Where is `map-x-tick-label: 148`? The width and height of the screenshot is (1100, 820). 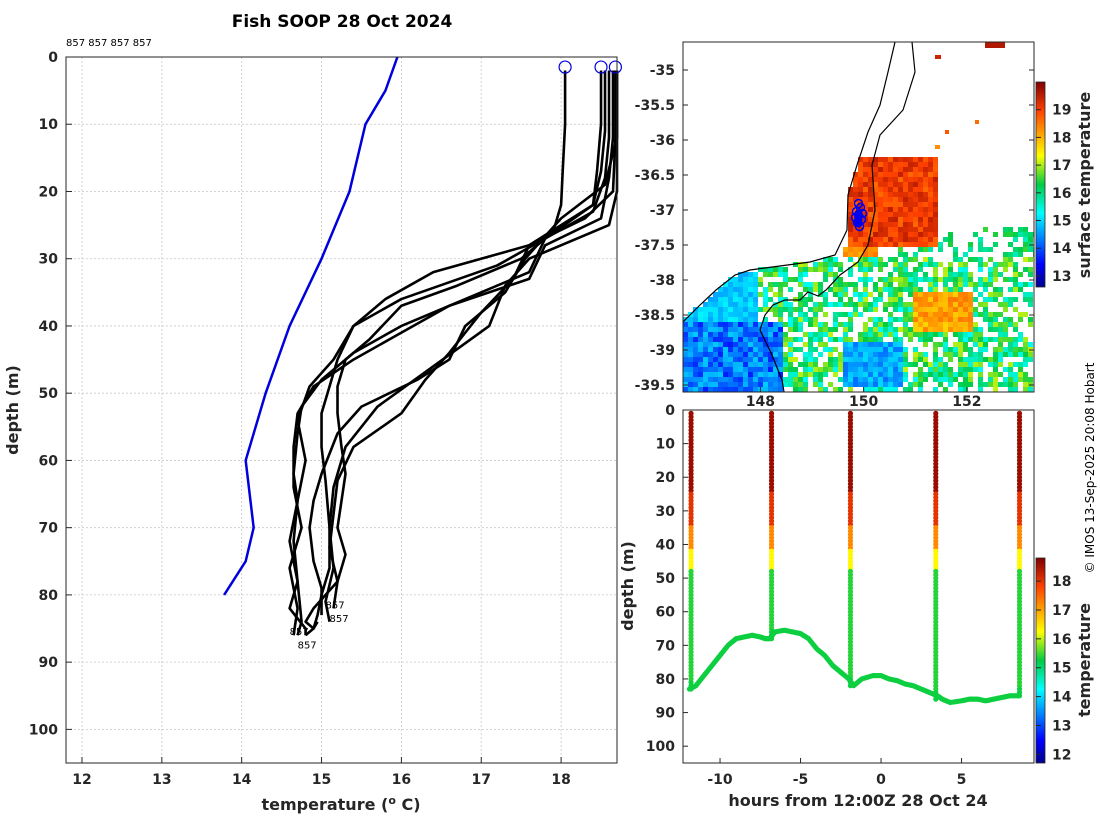 map-x-tick-label: 148 is located at coordinates (760, 402).